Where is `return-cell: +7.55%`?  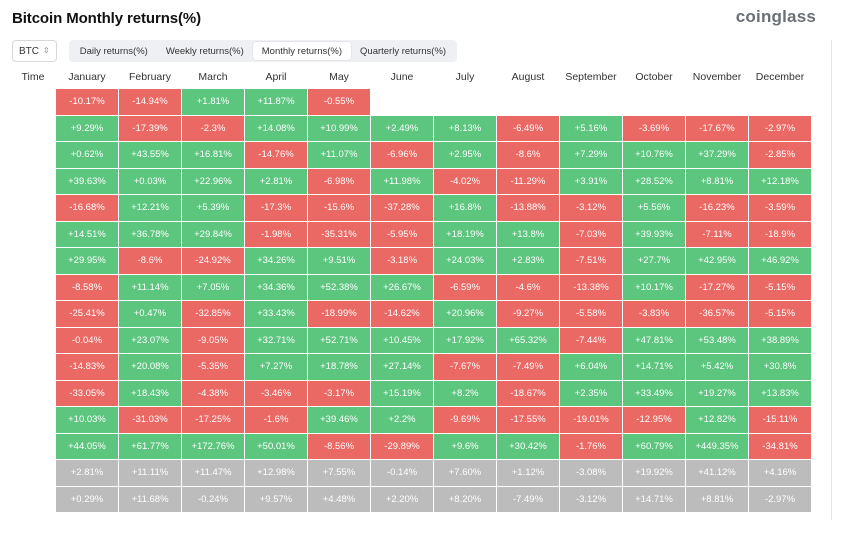 return-cell: +7.55% is located at coordinates (339, 473).